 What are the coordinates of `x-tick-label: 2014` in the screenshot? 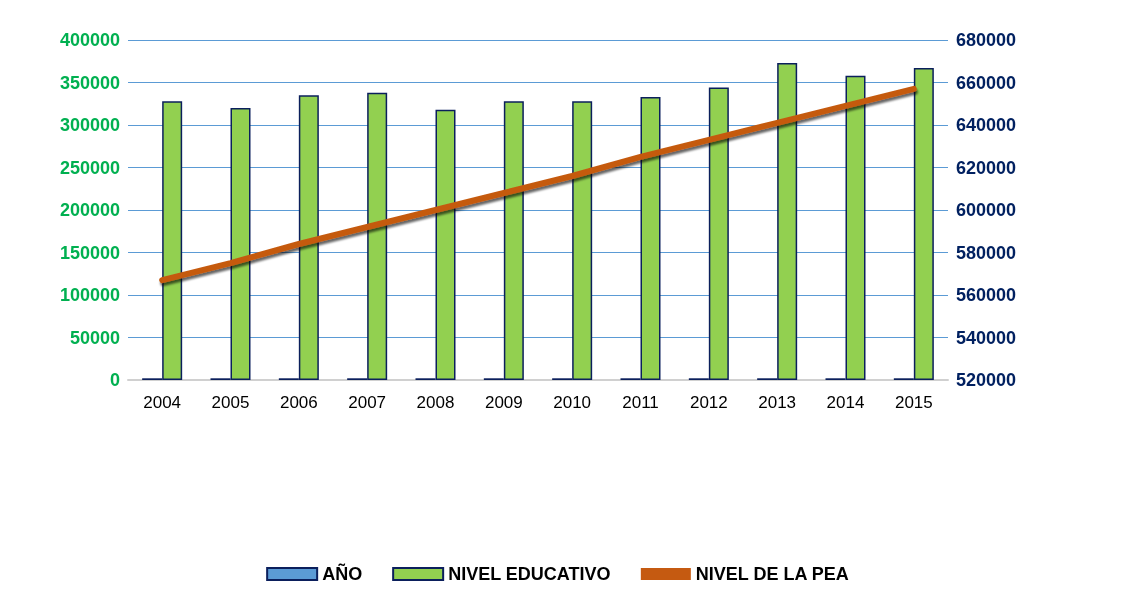 It's located at (845, 402).